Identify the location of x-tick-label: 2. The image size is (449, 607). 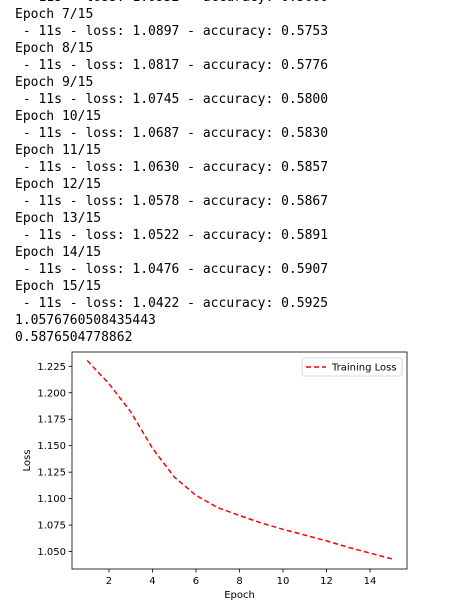
(109, 581).